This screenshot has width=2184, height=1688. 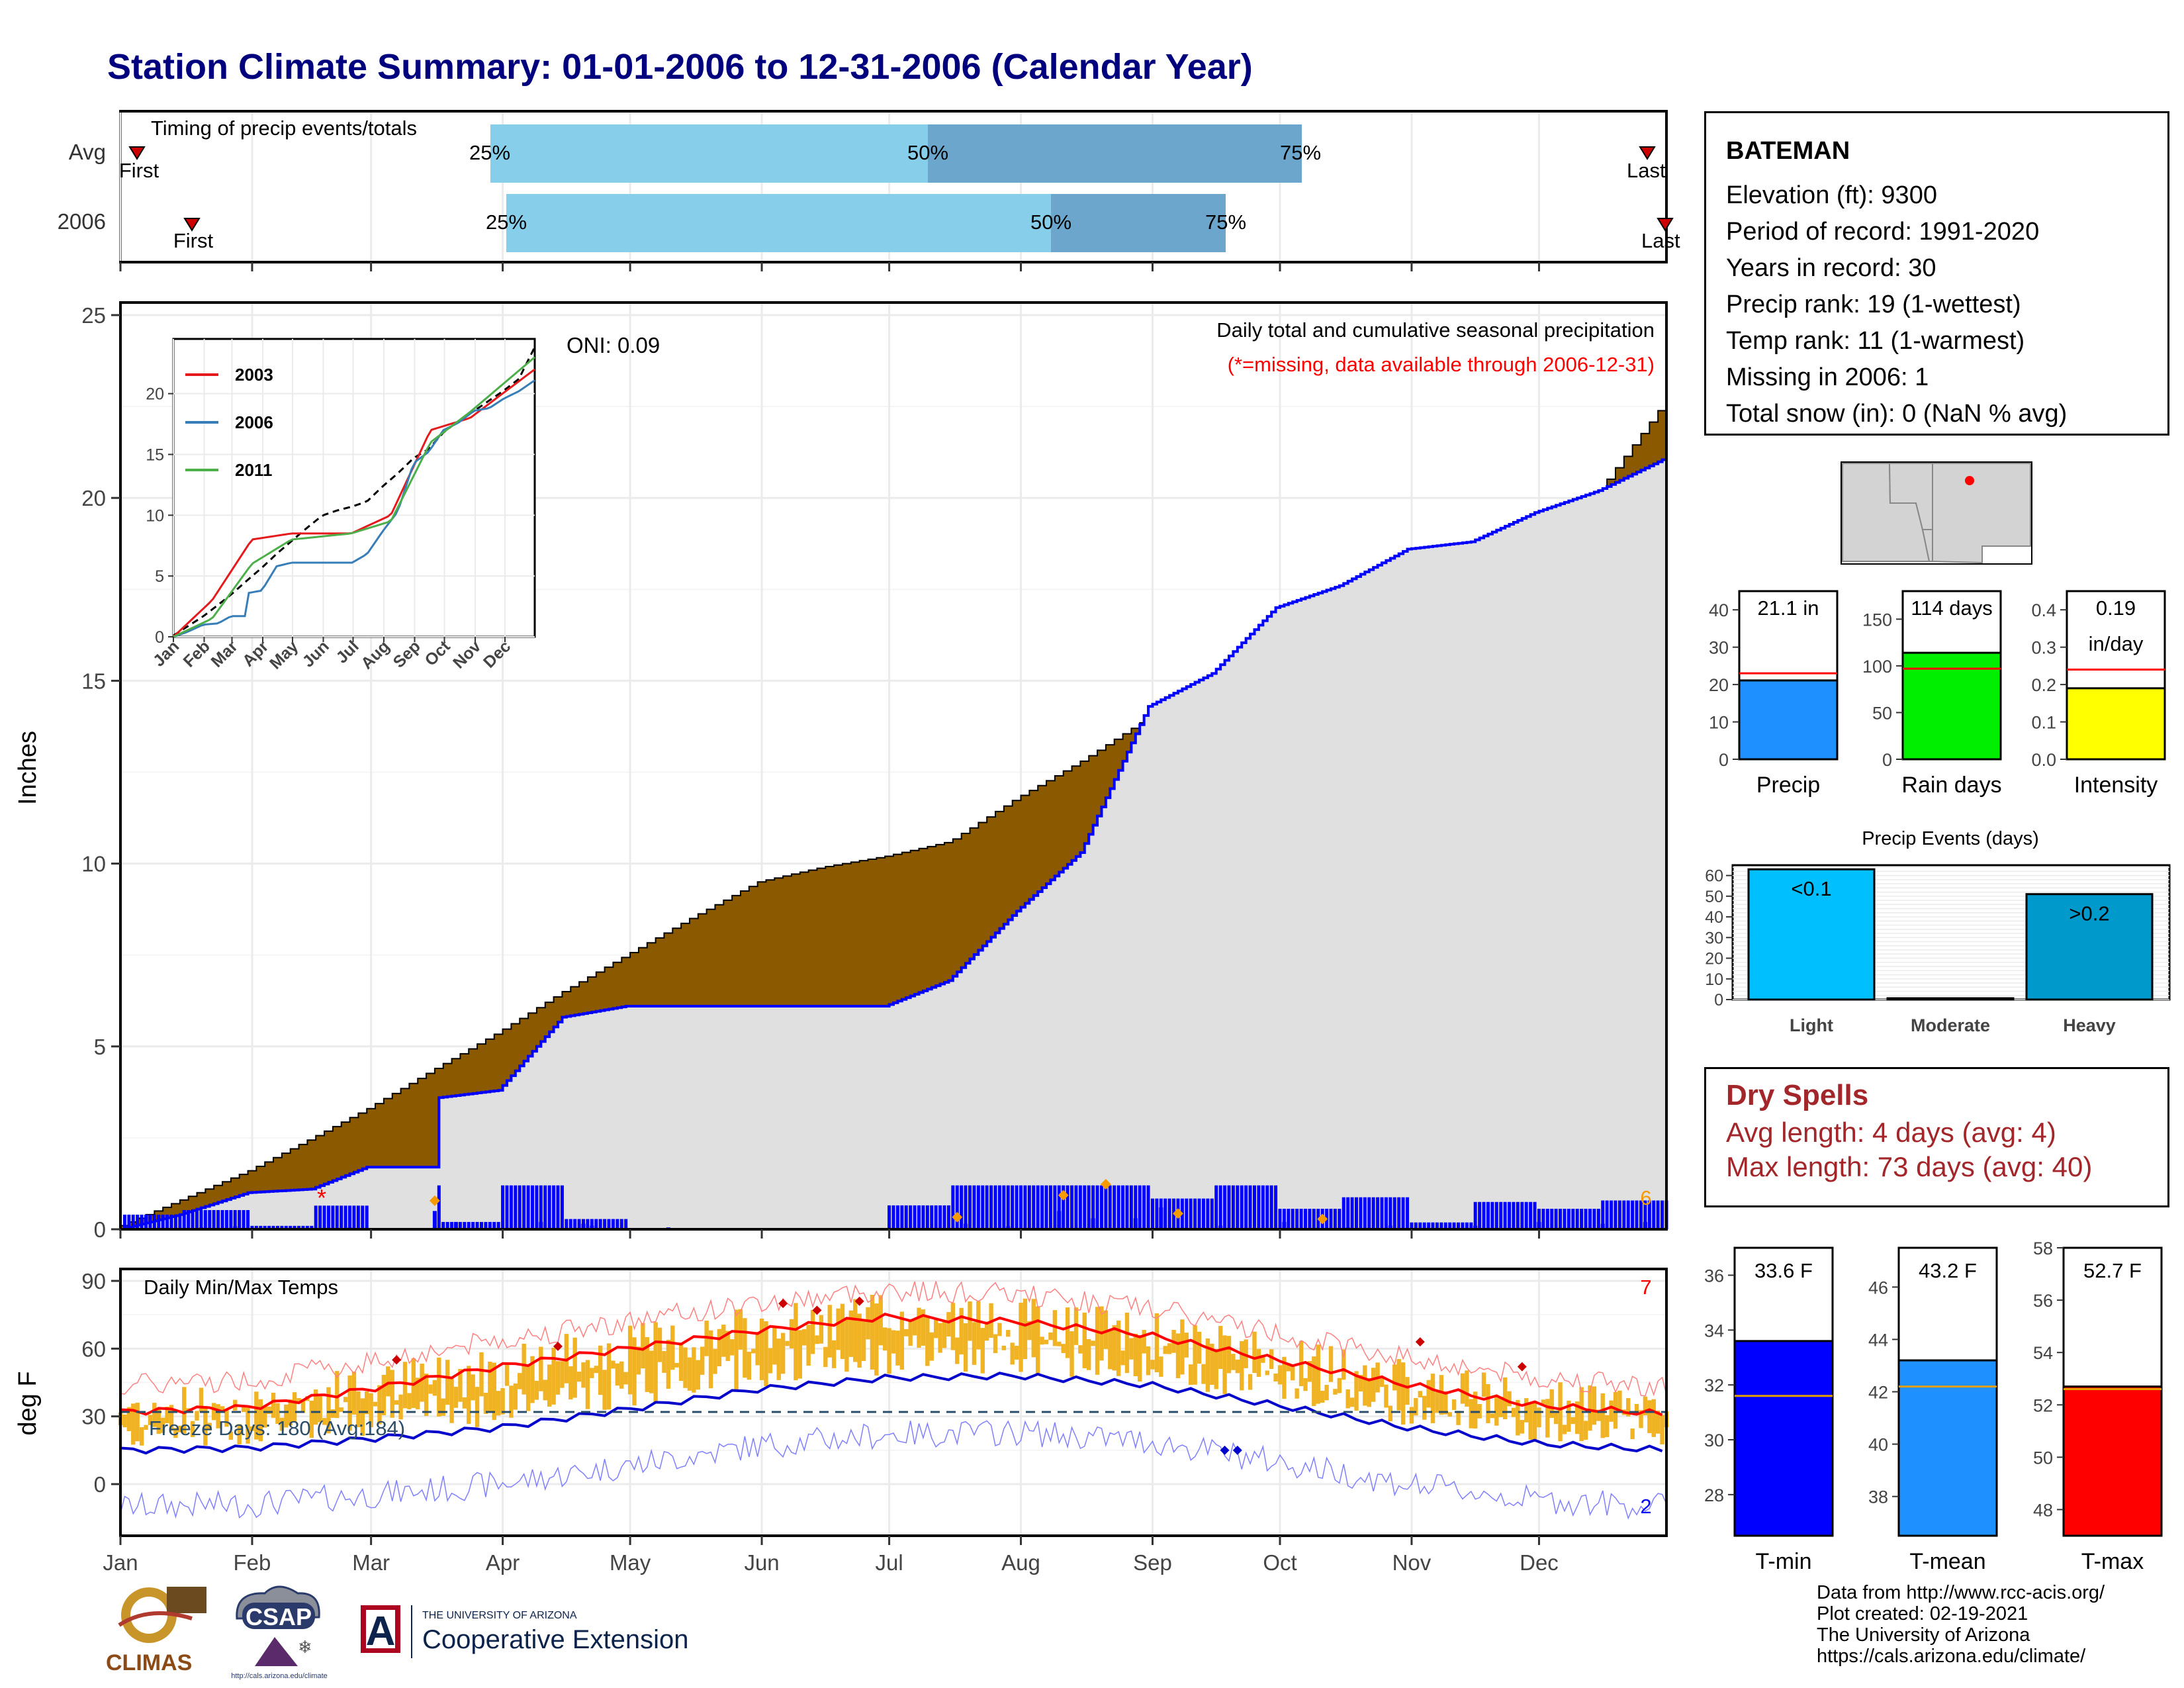 What do you see at coordinates (1539, 1562) in the screenshot?
I see `month-tick-label: Dec` at bounding box center [1539, 1562].